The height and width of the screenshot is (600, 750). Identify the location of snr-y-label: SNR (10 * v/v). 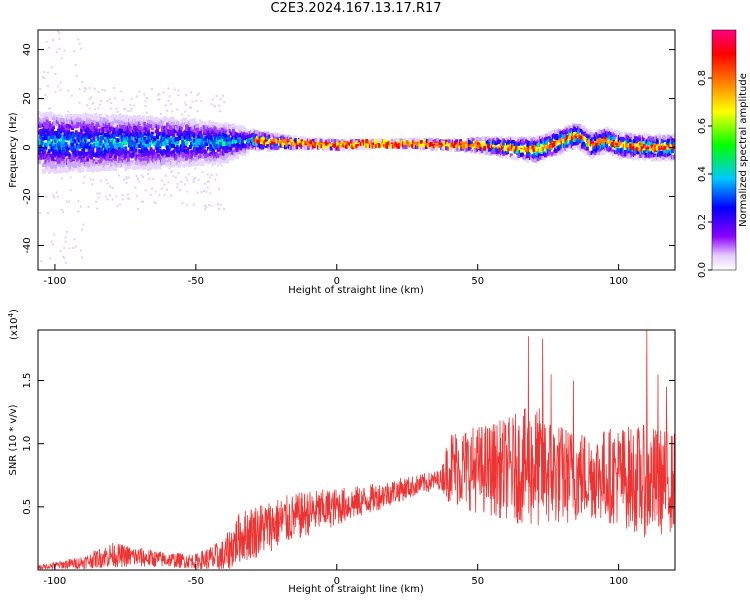
(13, 439).